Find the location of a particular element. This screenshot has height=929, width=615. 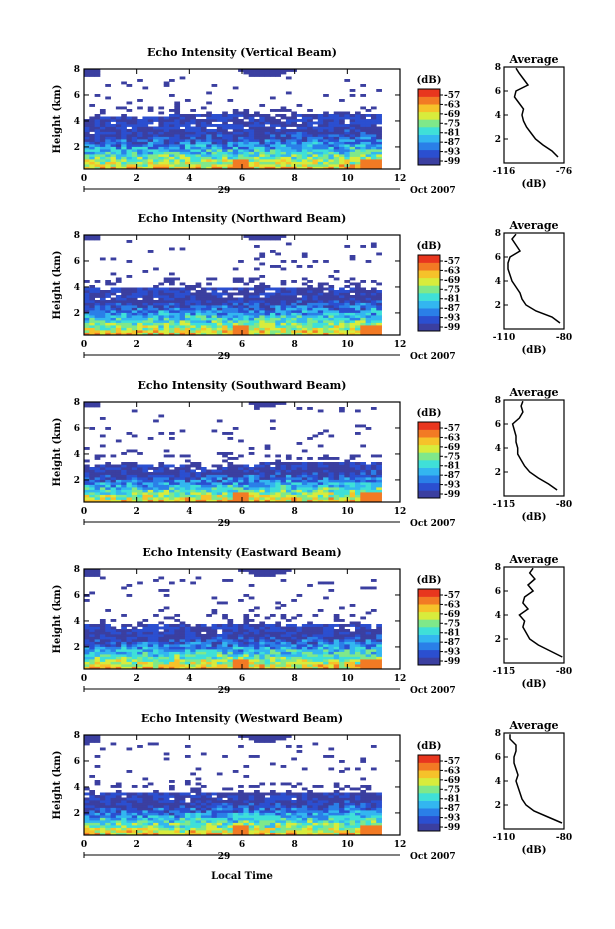

average-x-tick-label: -110 is located at coordinates (504, 338).